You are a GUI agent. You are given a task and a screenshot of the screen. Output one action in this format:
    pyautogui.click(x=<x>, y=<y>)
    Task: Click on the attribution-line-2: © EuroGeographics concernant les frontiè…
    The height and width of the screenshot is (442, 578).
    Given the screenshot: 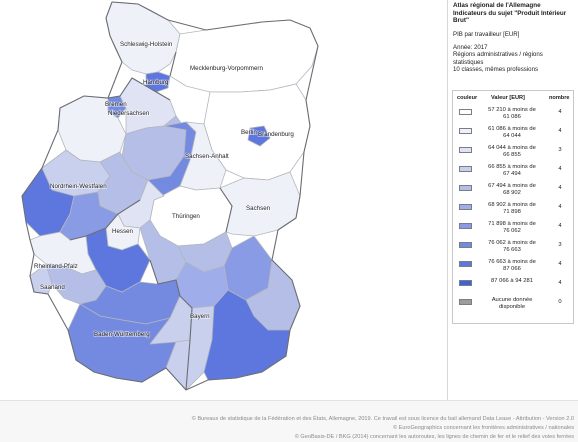 What is the action you would take?
    pyautogui.click(x=483, y=428)
    